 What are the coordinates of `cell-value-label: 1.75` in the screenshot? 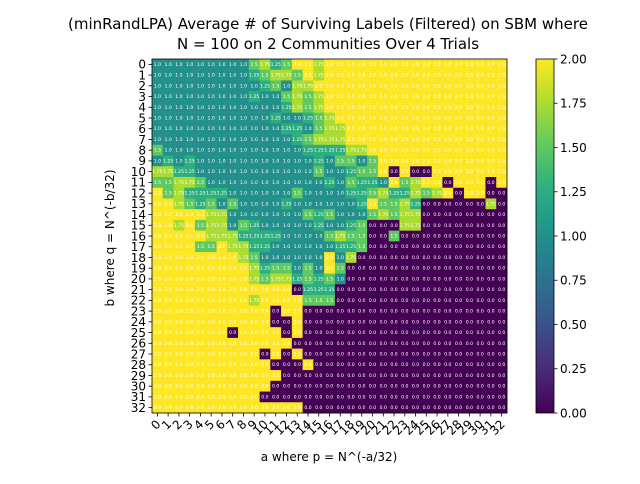 It's located at (233, 237).